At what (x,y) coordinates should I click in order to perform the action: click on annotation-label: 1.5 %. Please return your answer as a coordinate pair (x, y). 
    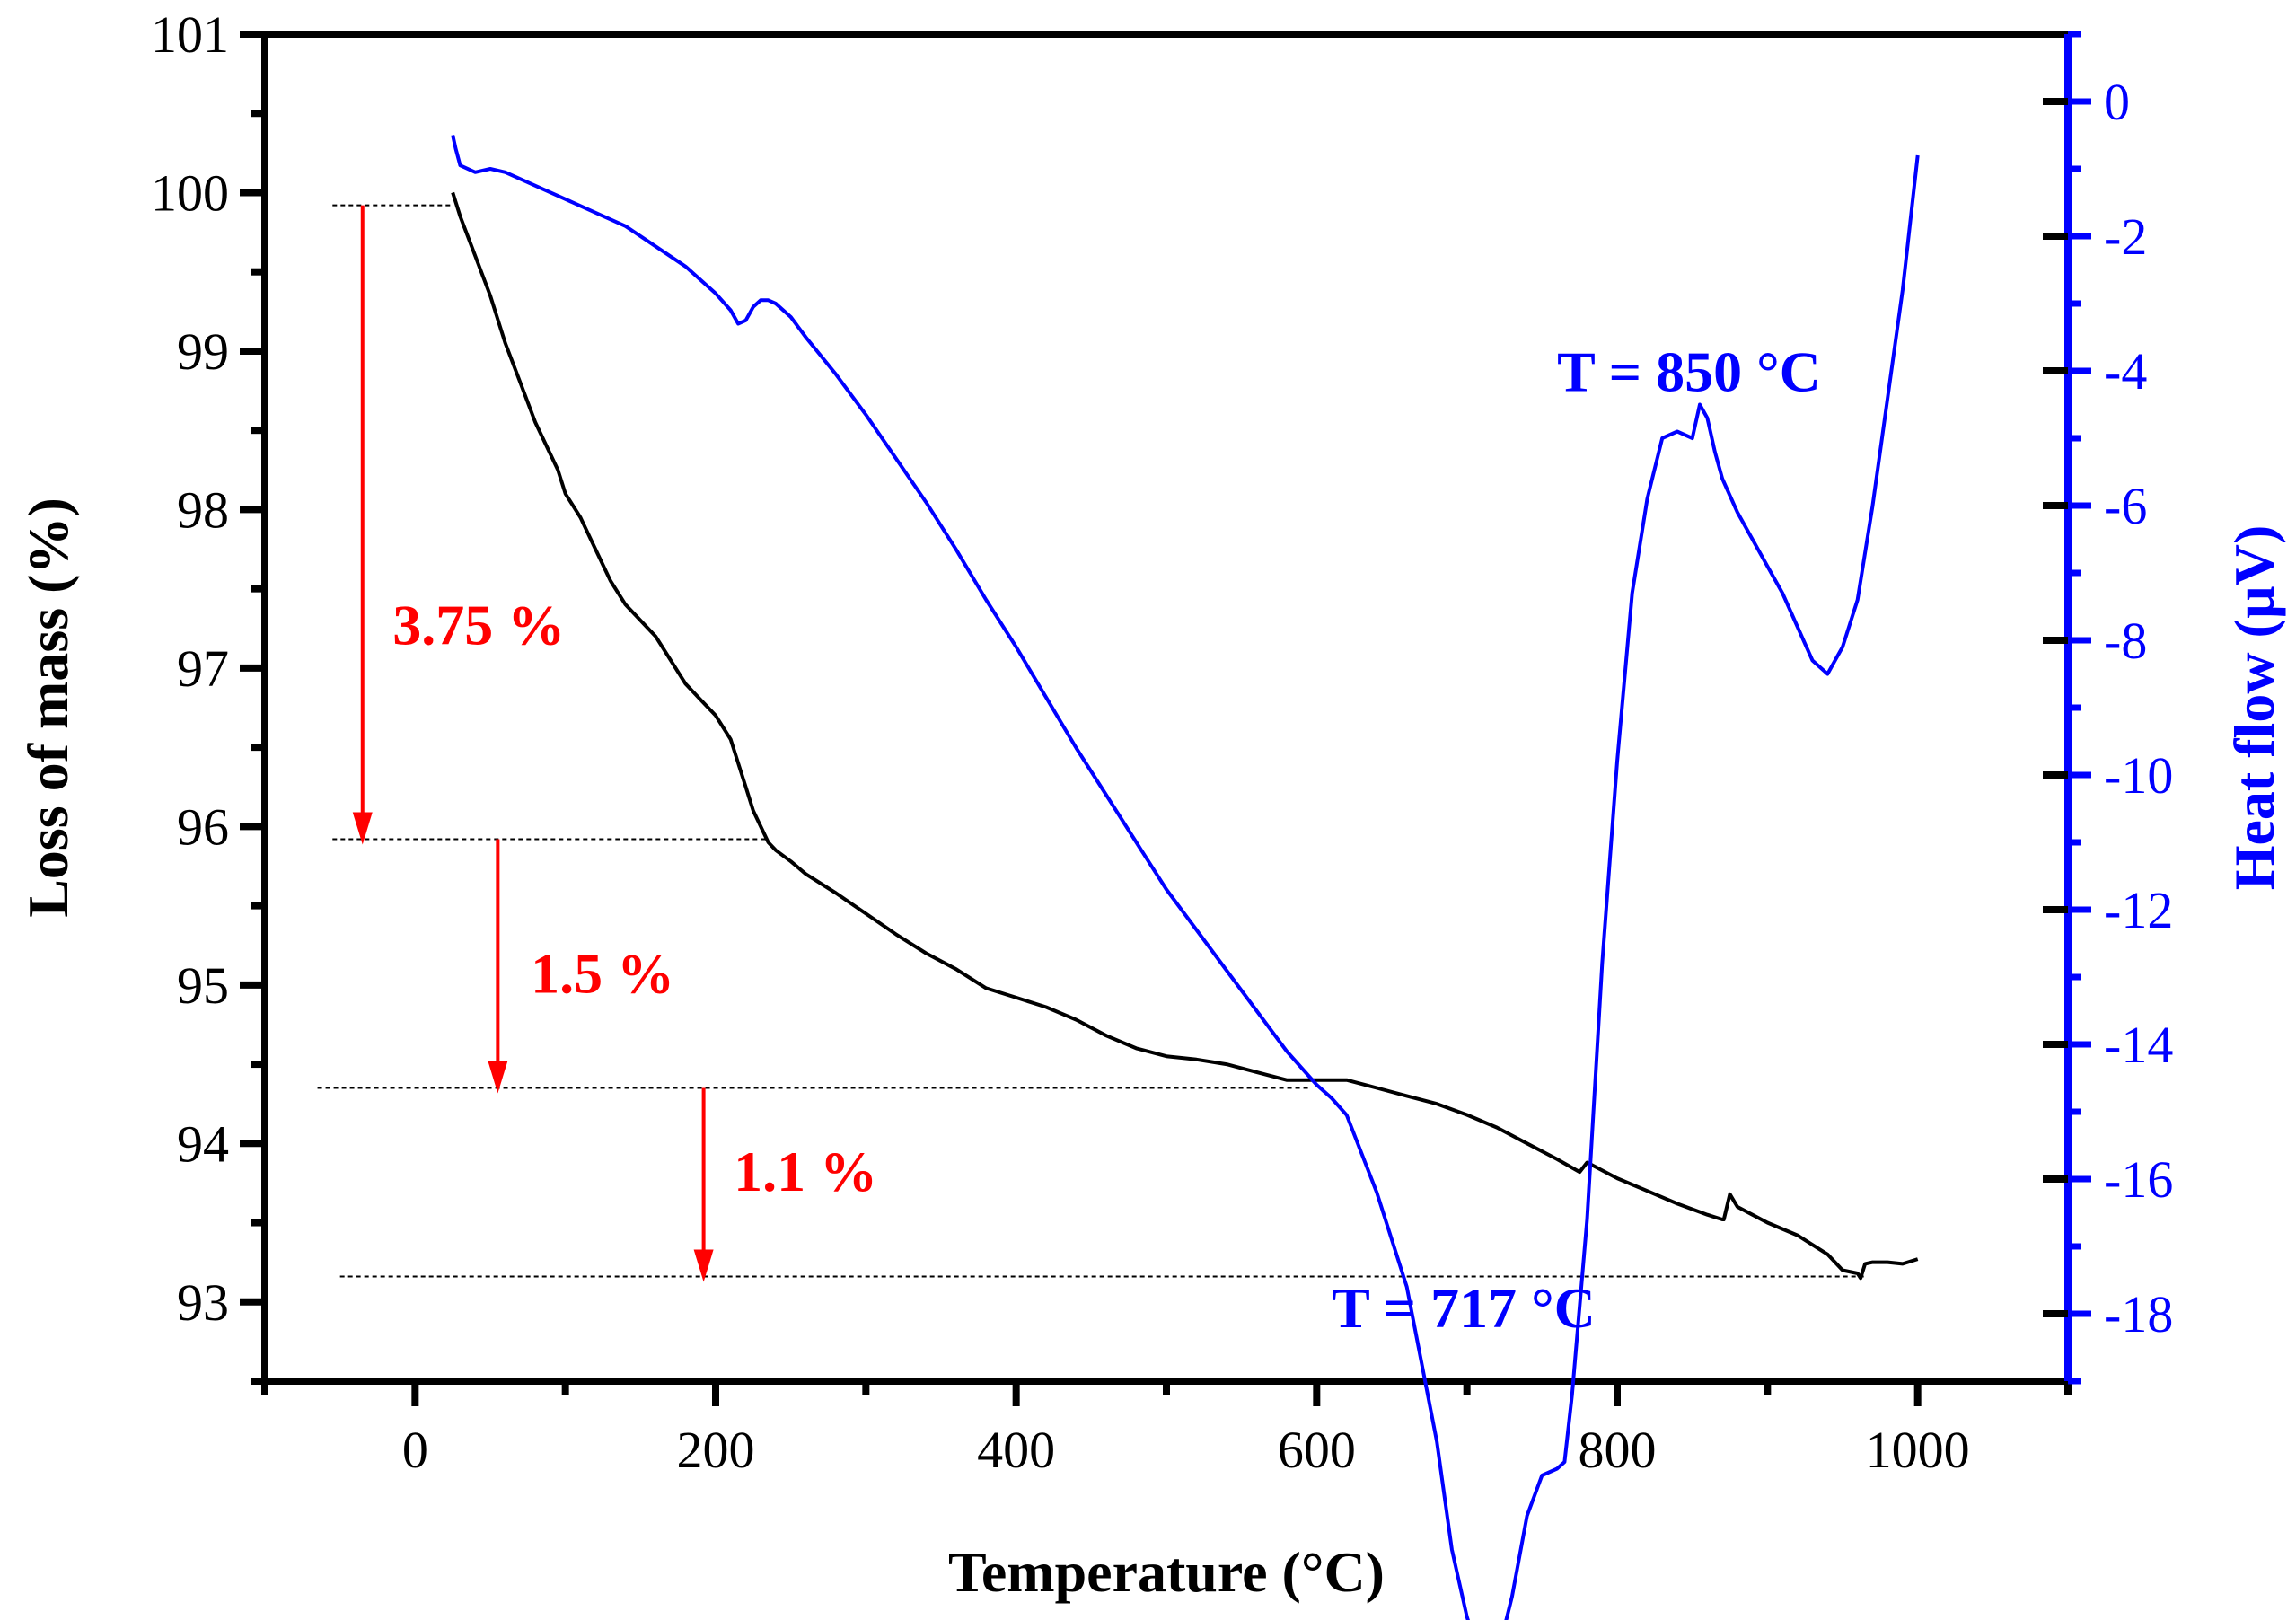
    Looking at the image, I should click on (602, 974).